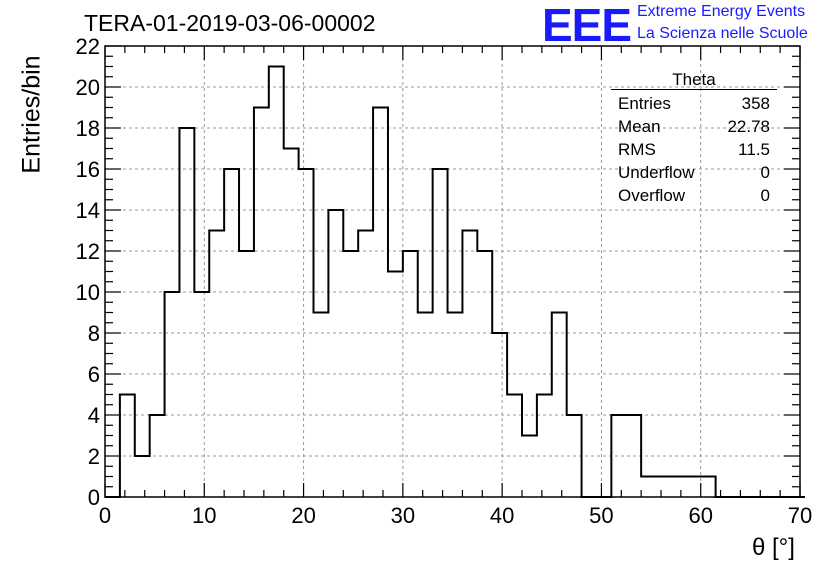 The image size is (836, 572). I want to click on y-tick-labels: 0 2 4 6 8 10 12 14 16 18 20 22, so click(88, 272).